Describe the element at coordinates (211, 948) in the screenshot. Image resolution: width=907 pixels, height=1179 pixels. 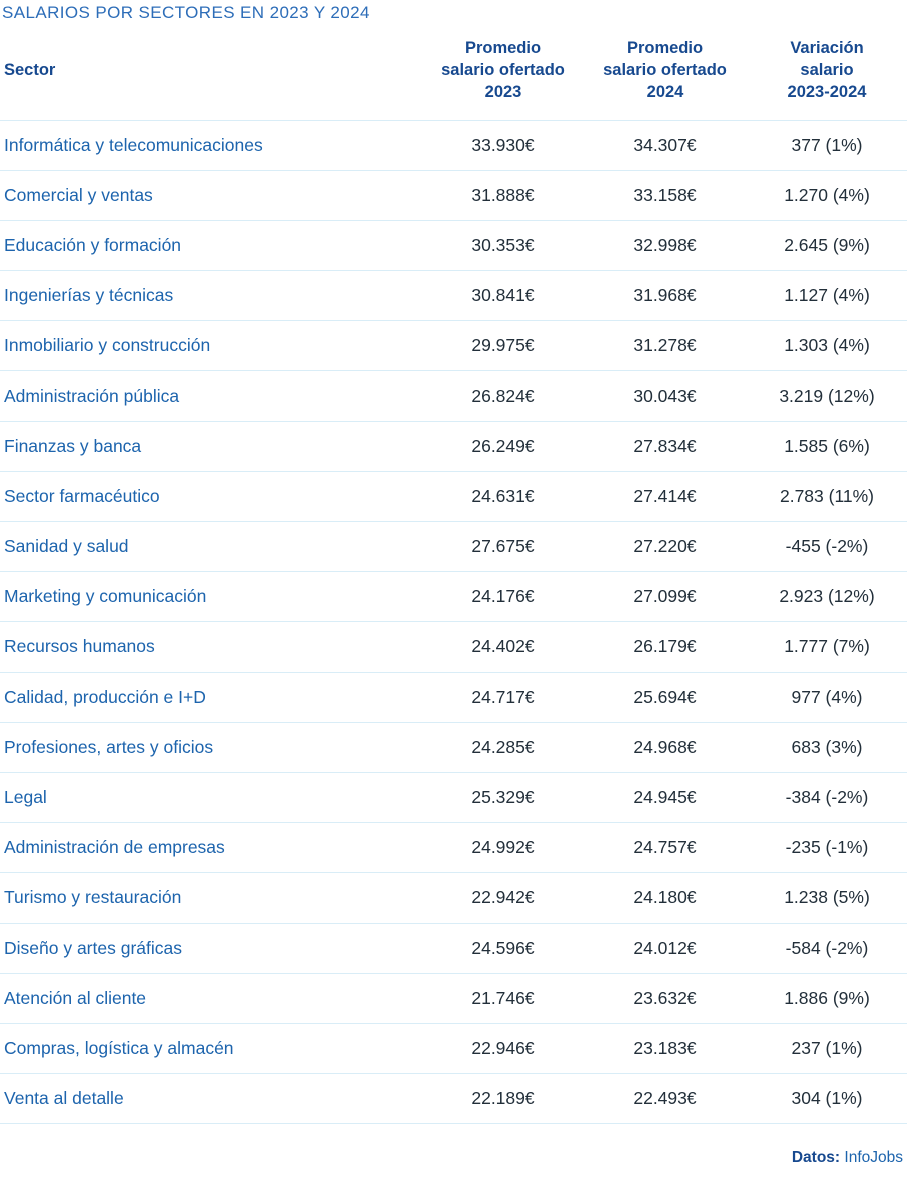
I see `sector-cell: Diseño y artes gráficas` at that location.